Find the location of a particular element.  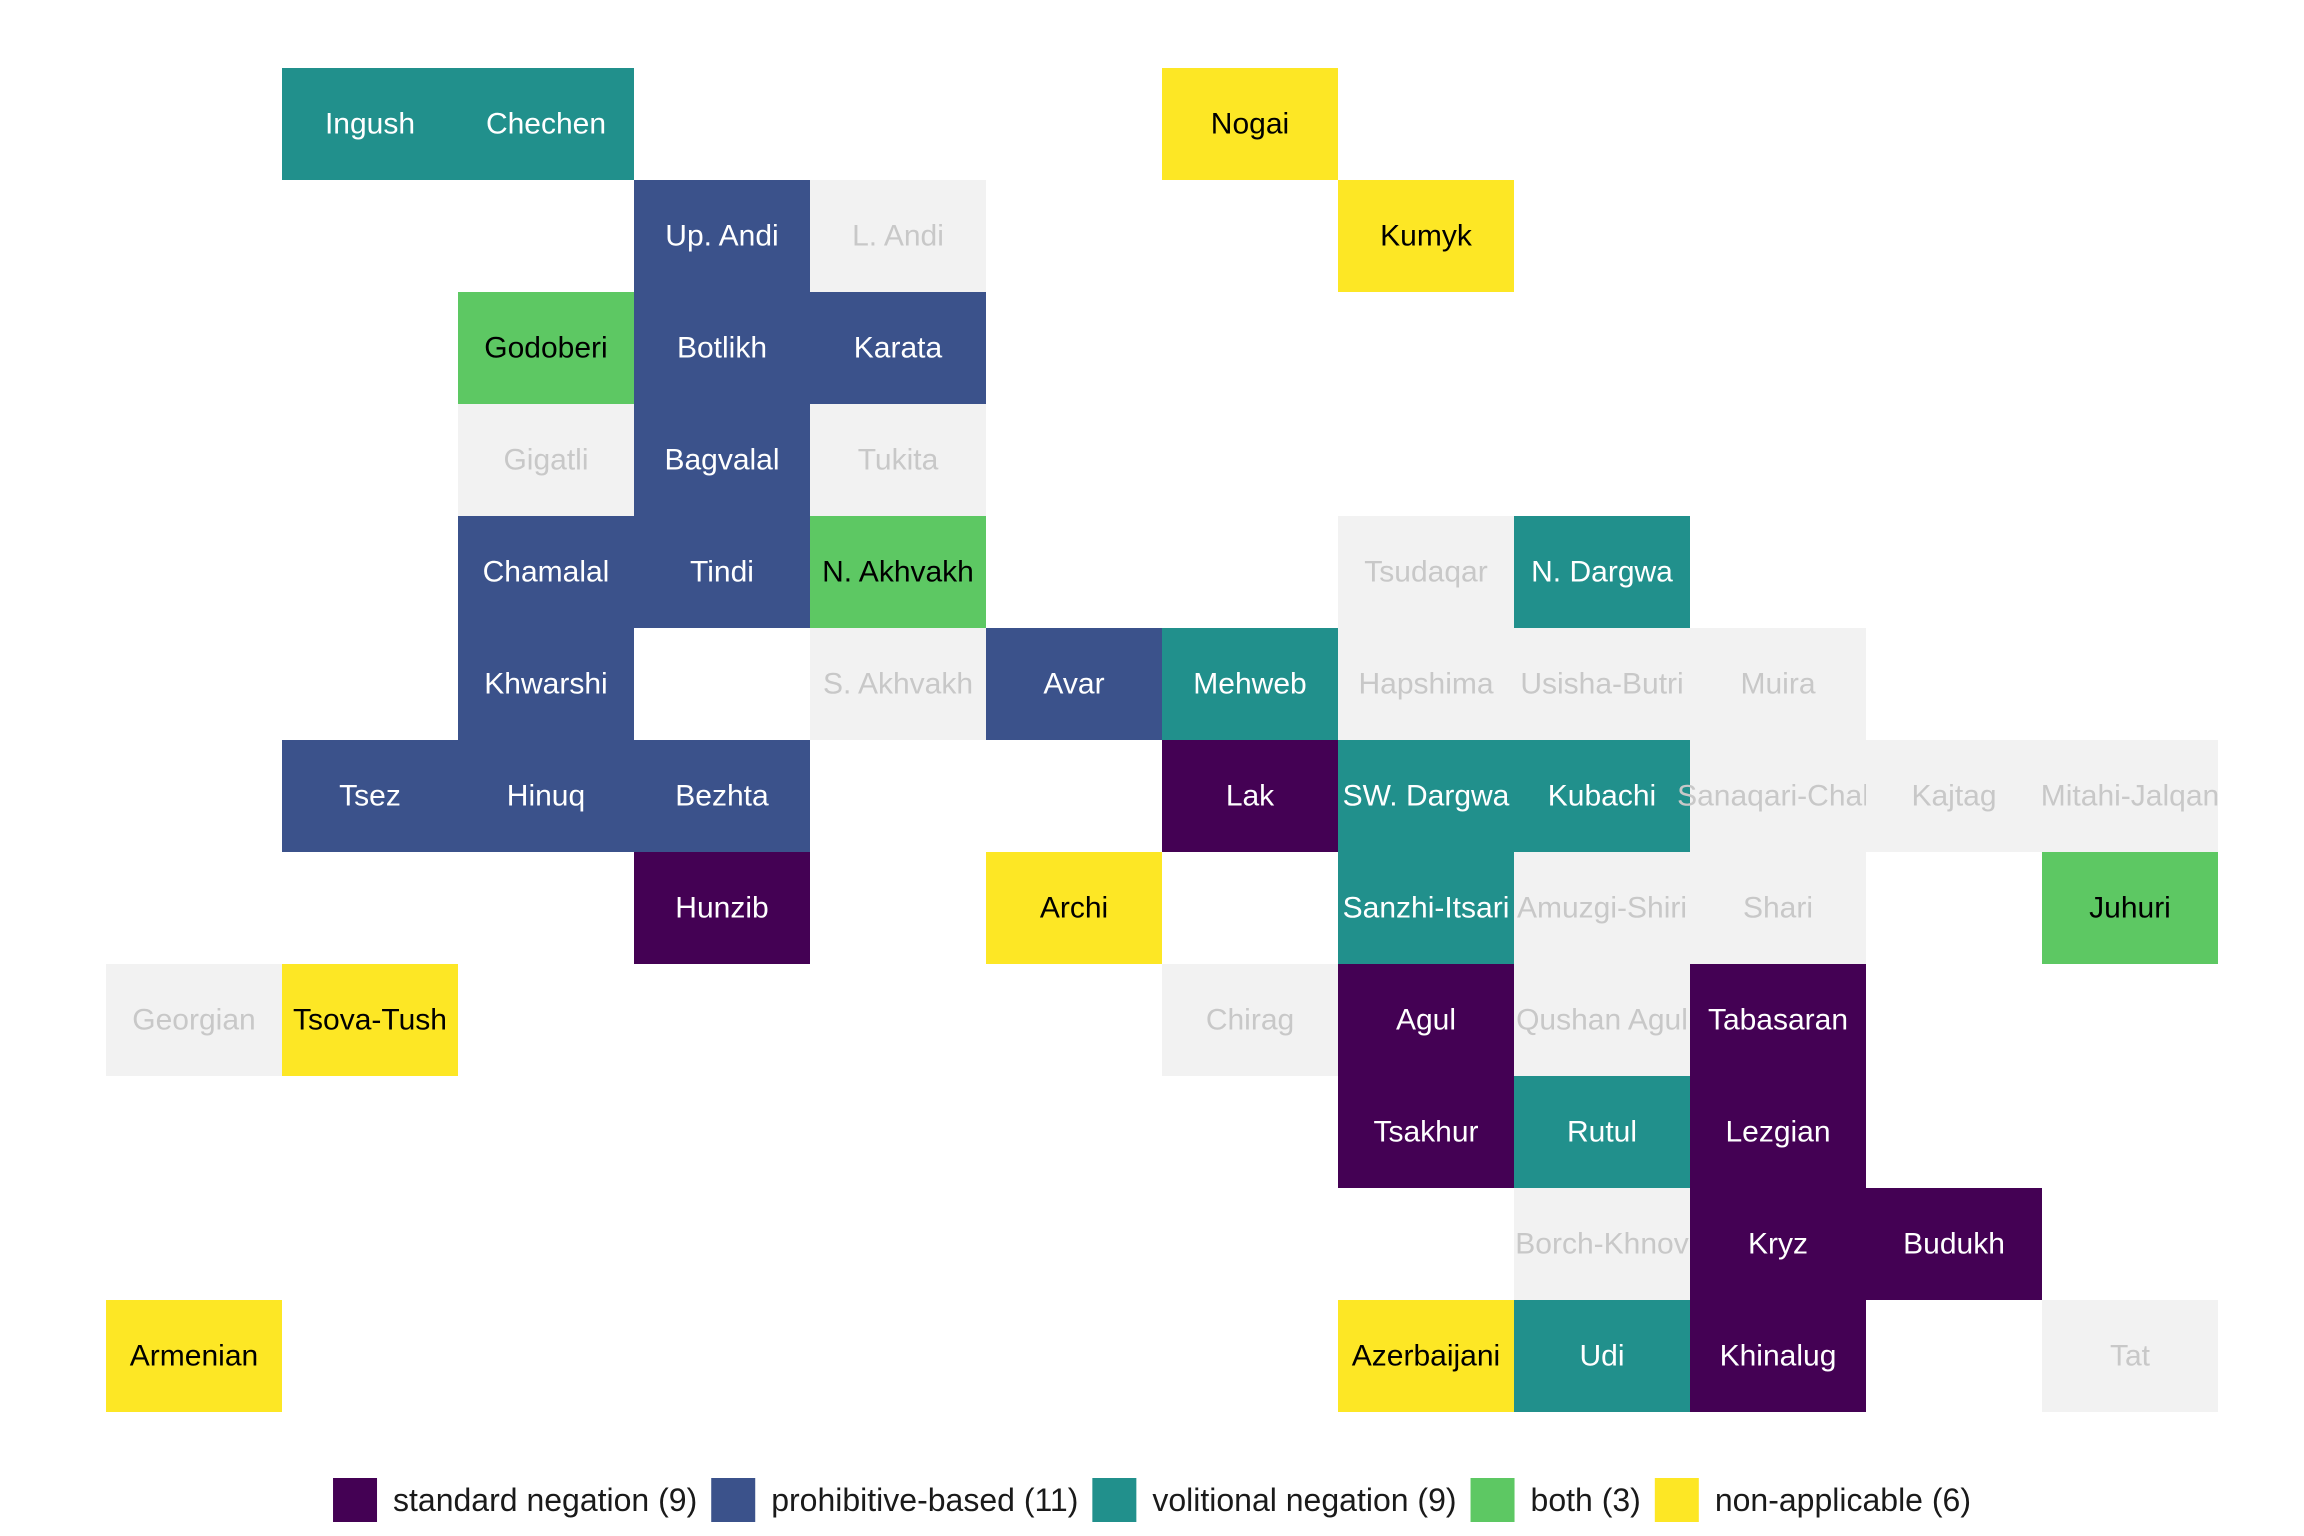

grid-cell: Azerbaijani is located at coordinates (1426, 1356).